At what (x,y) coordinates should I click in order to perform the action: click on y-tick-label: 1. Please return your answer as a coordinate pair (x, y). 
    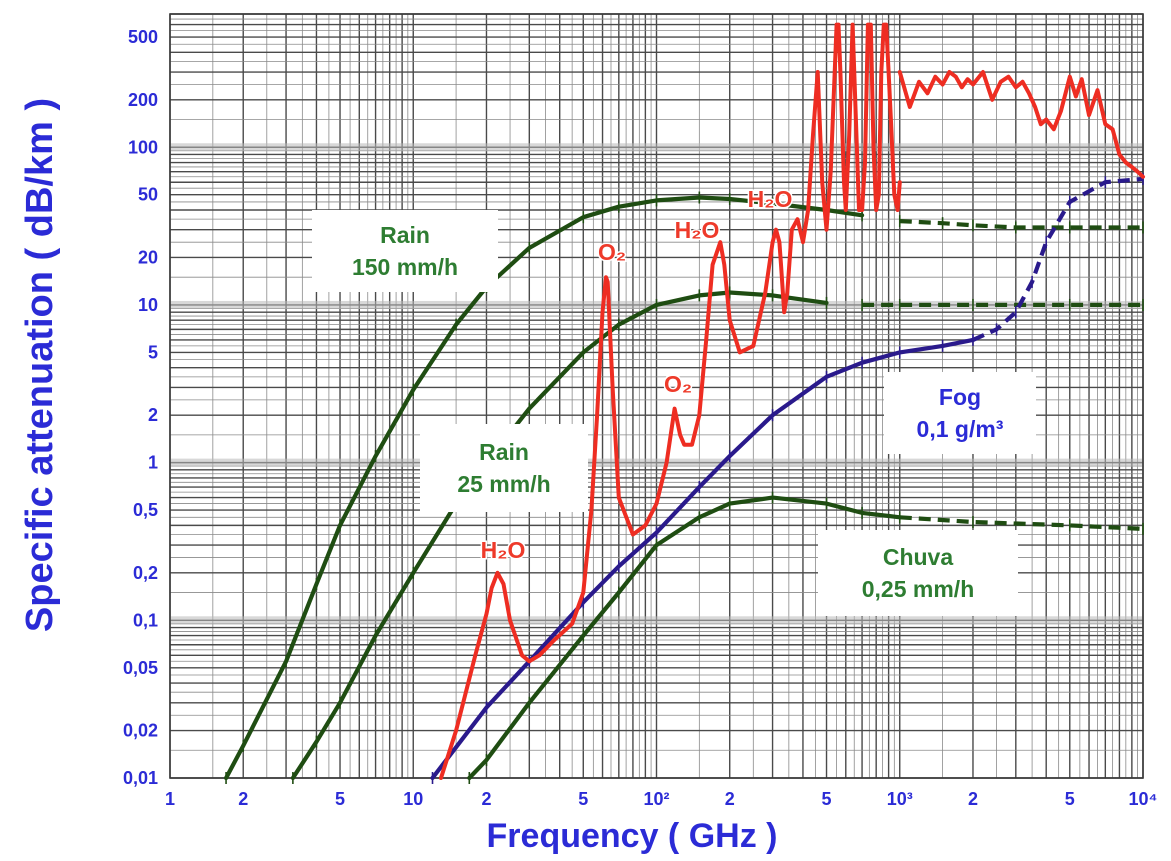
    Looking at the image, I should click on (153, 463).